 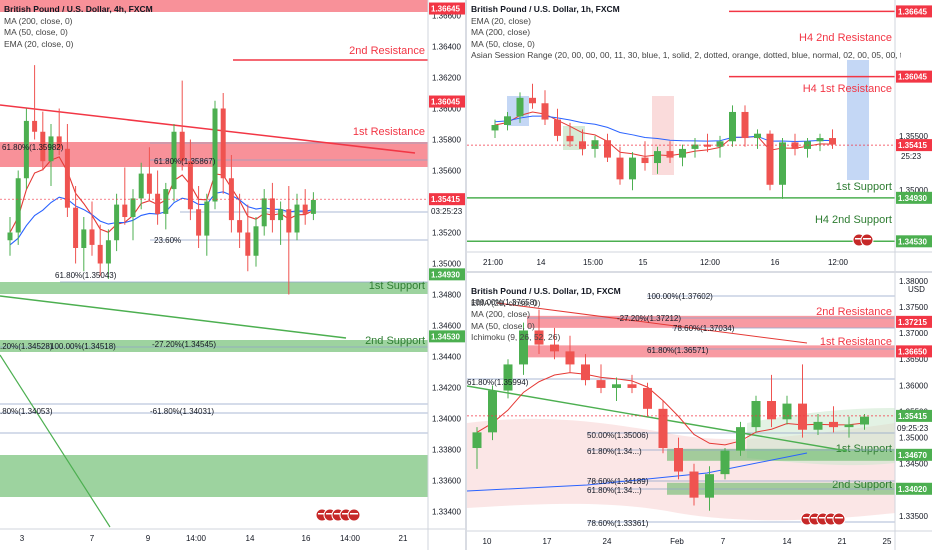 What do you see at coordinates (354, 515) in the screenshot?
I see `h4-events-flag-icon` at bounding box center [354, 515].